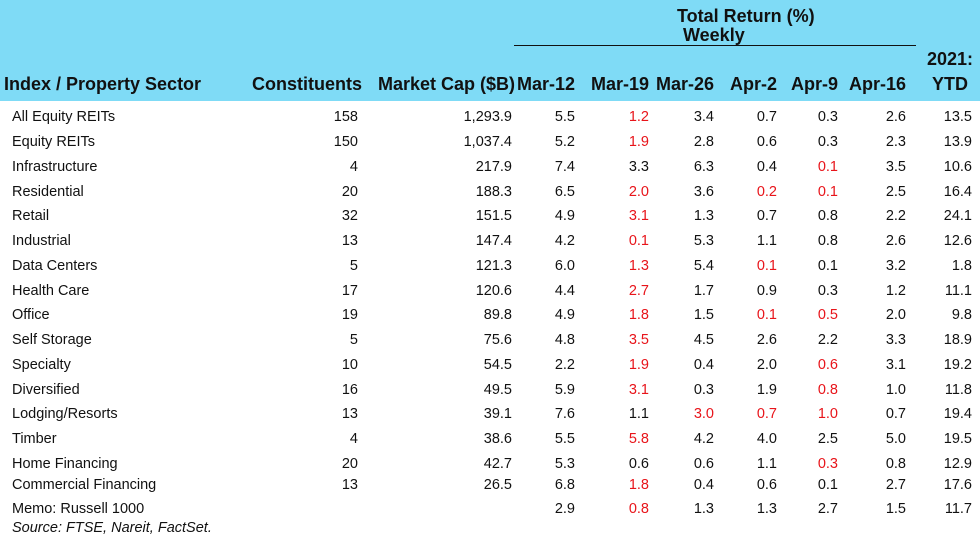  I want to click on market-cap-cell: 54.5, so click(497, 365).